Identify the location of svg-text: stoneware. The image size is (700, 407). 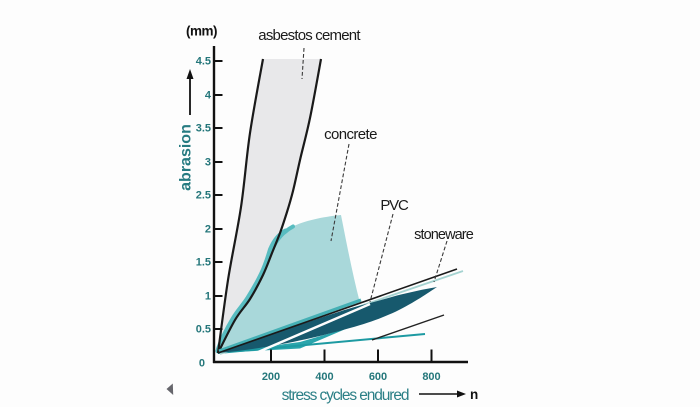
(444, 235).